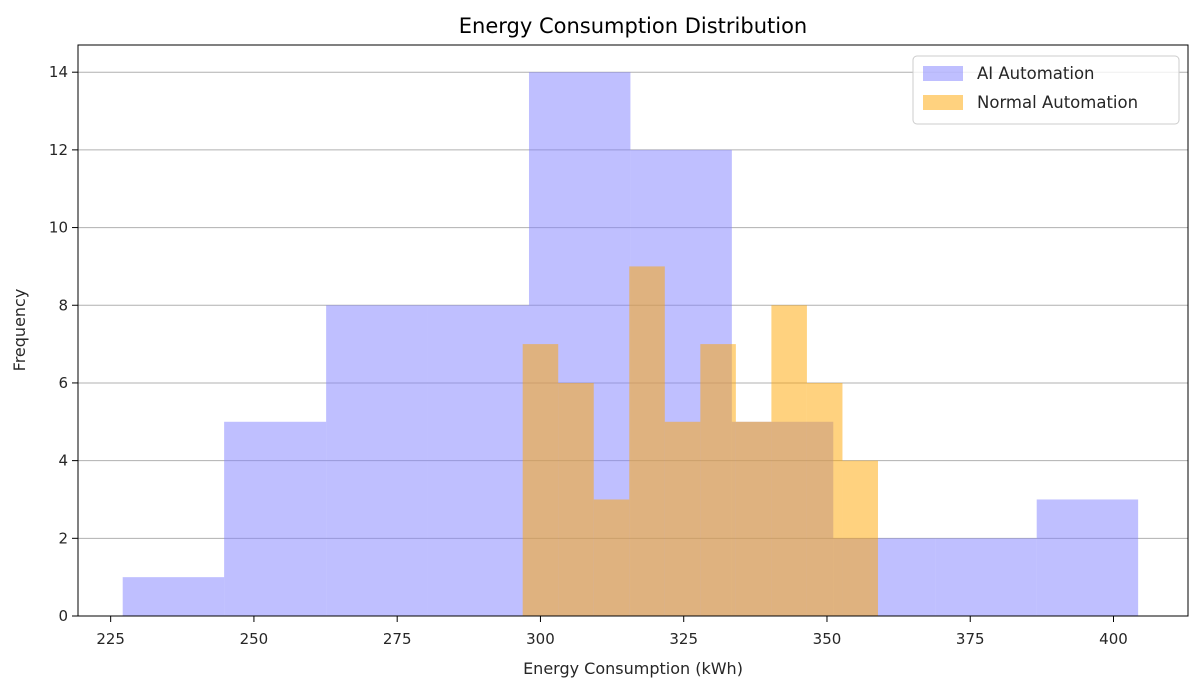 The image size is (1190, 680). I want to click on y-tick-label: 10, so click(58, 228).